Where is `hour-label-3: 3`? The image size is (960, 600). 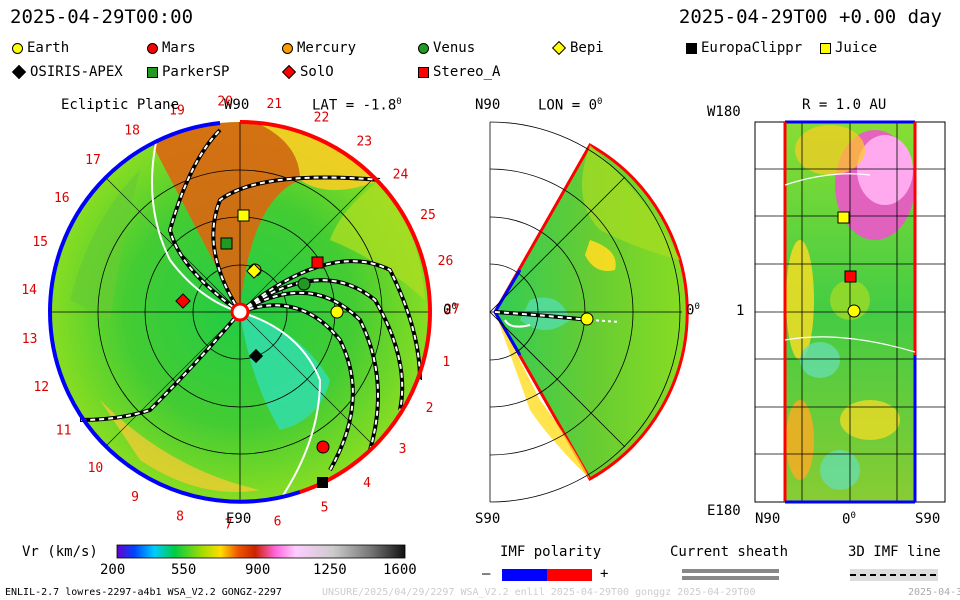 hour-label-3: 3 is located at coordinates (403, 449).